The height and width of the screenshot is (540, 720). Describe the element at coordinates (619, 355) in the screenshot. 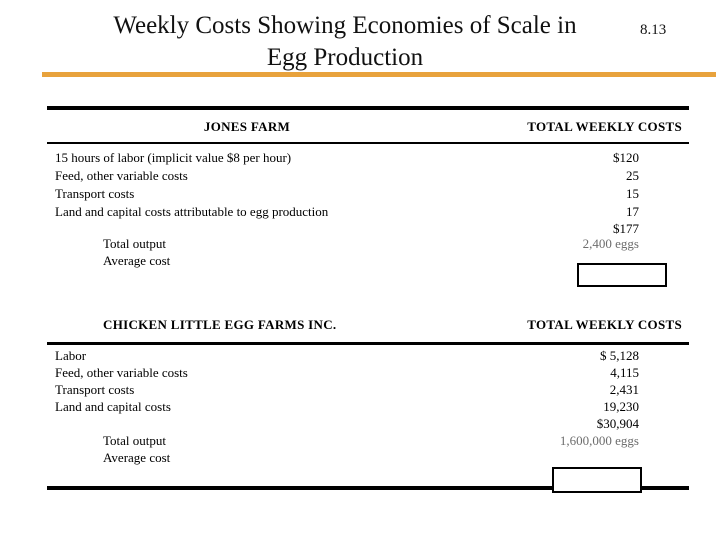

I see `row-value: $ 5,128` at that location.